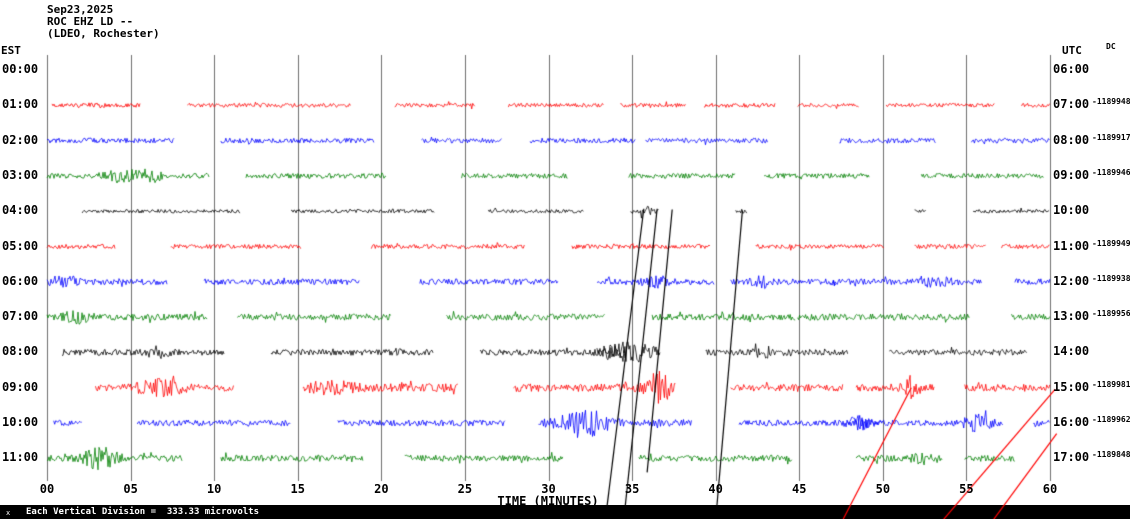 The height and width of the screenshot is (519, 1130). I want to click on utc-hour-label: 10:00, so click(1071, 210).